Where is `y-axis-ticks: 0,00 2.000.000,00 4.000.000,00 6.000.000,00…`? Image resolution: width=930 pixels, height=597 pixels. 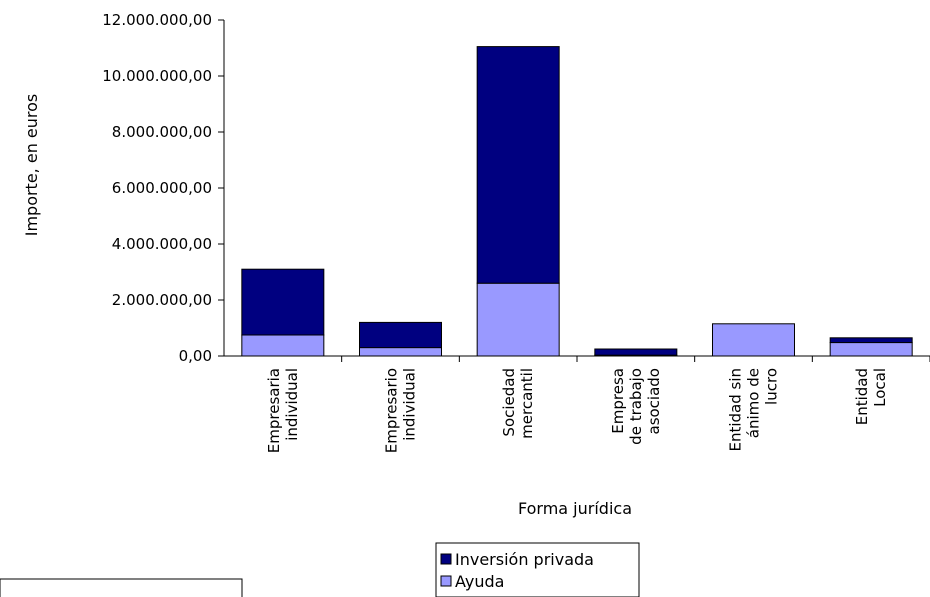
y-axis-ticks: 0,00 2.000.000,00 4.000.000,00 6.000.000,00… is located at coordinates (163, 188).